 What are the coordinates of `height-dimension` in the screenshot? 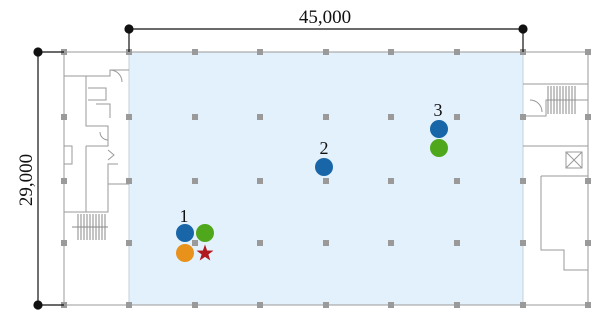 It's located at (48, 178).